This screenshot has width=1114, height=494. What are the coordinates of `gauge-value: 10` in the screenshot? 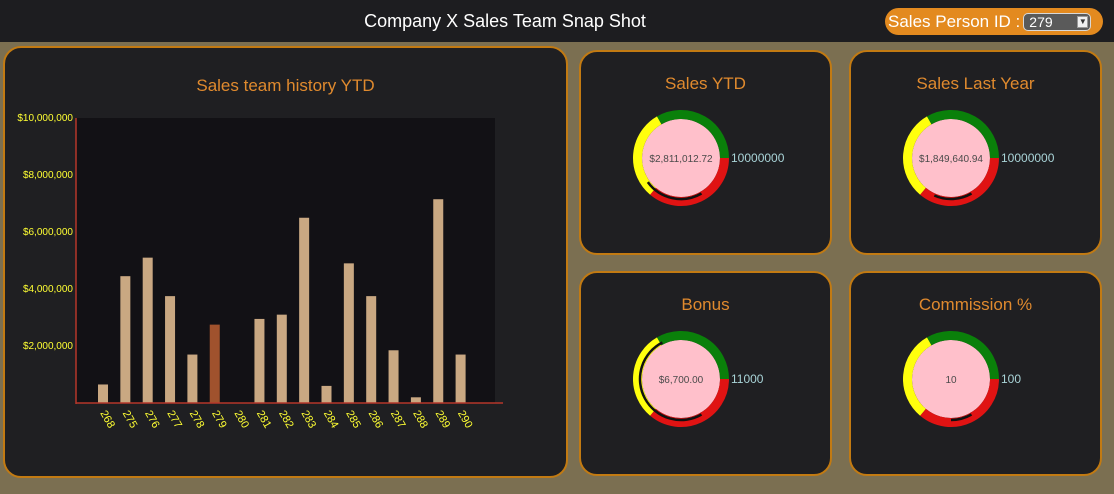 It's located at (951, 380).